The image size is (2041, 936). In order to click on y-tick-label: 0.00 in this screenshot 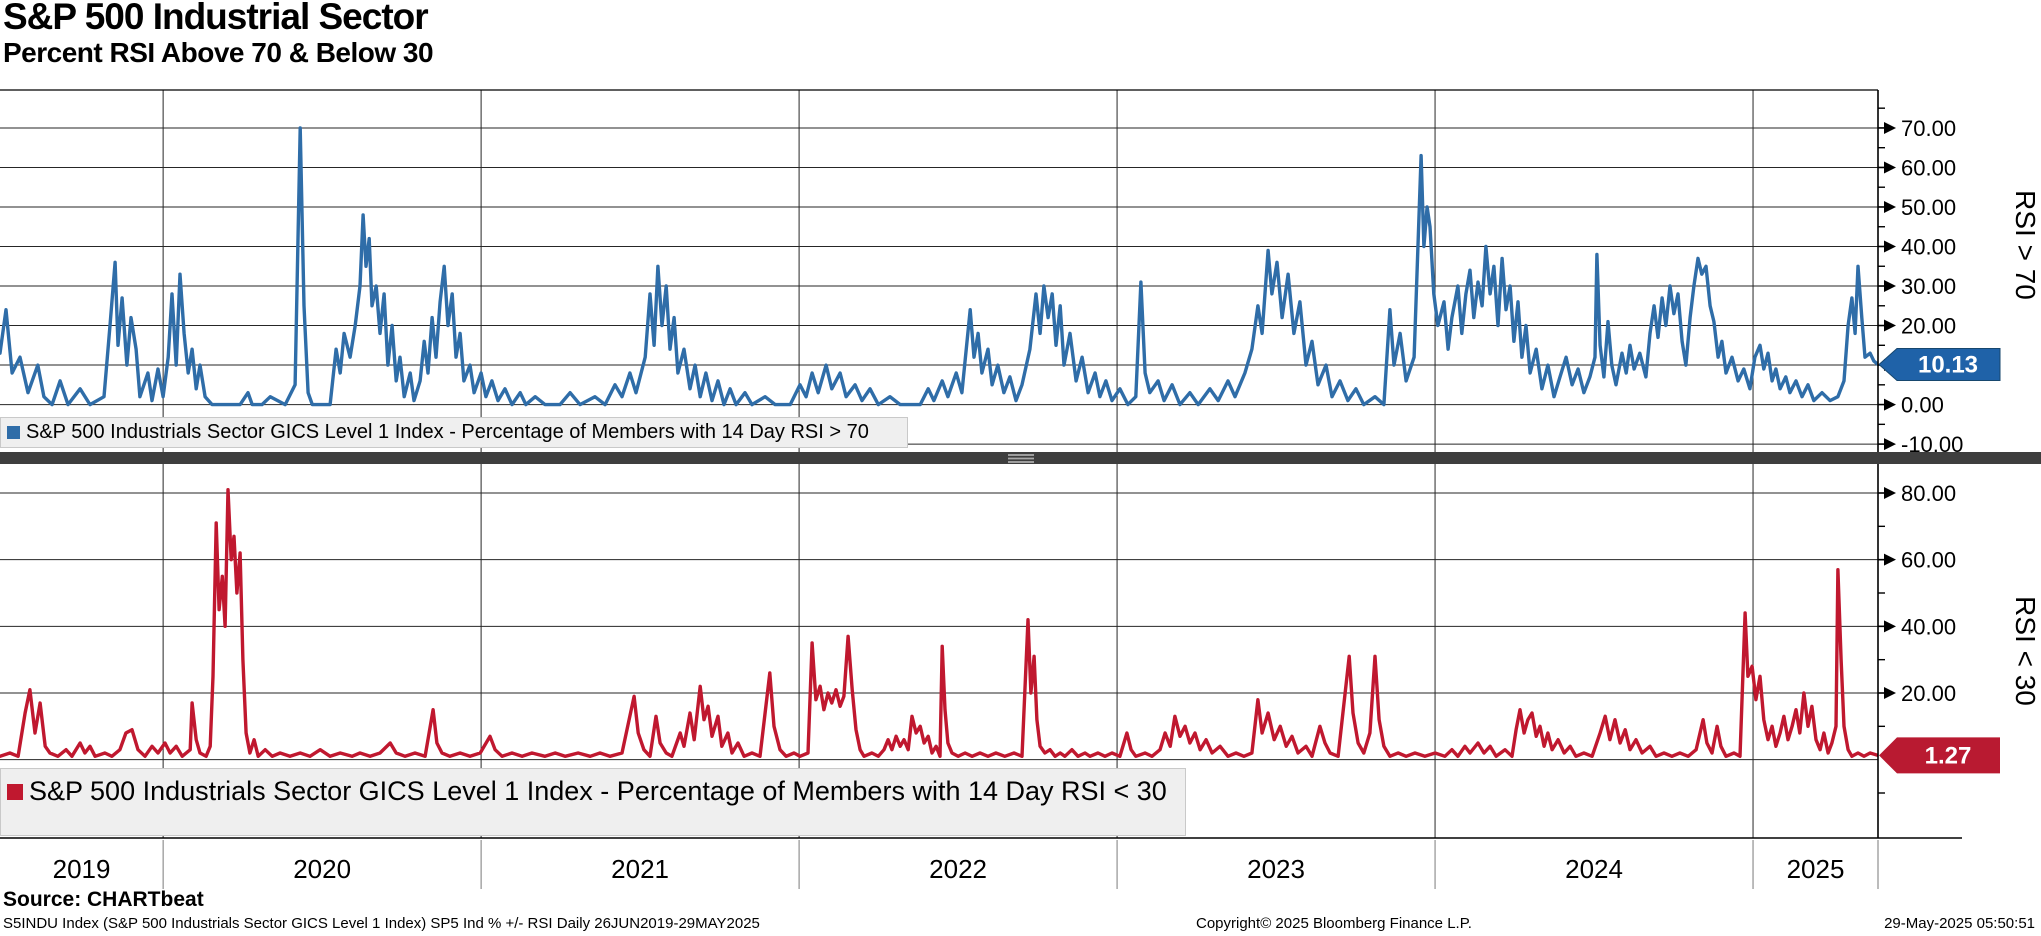, I will do `click(1922, 405)`.